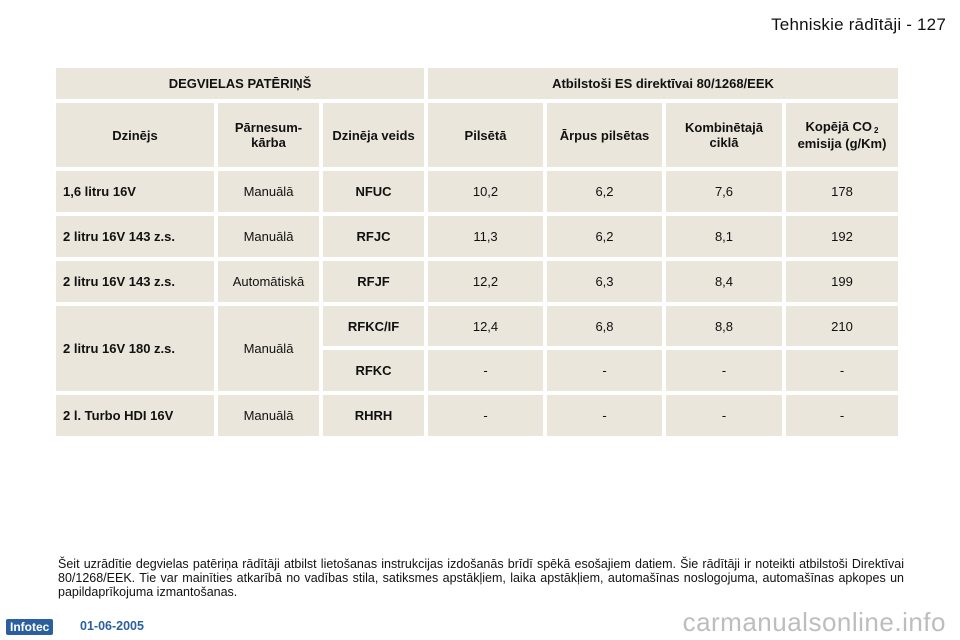 This screenshot has height=640, width=960. I want to click on cell-engine: 2 litru 16V 180 z.s., so click(135, 348).